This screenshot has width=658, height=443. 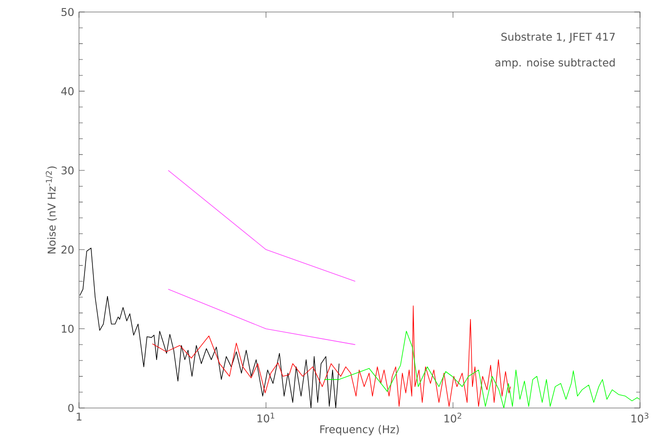 I want to click on y-tick-label: 10, so click(x=68, y=328).